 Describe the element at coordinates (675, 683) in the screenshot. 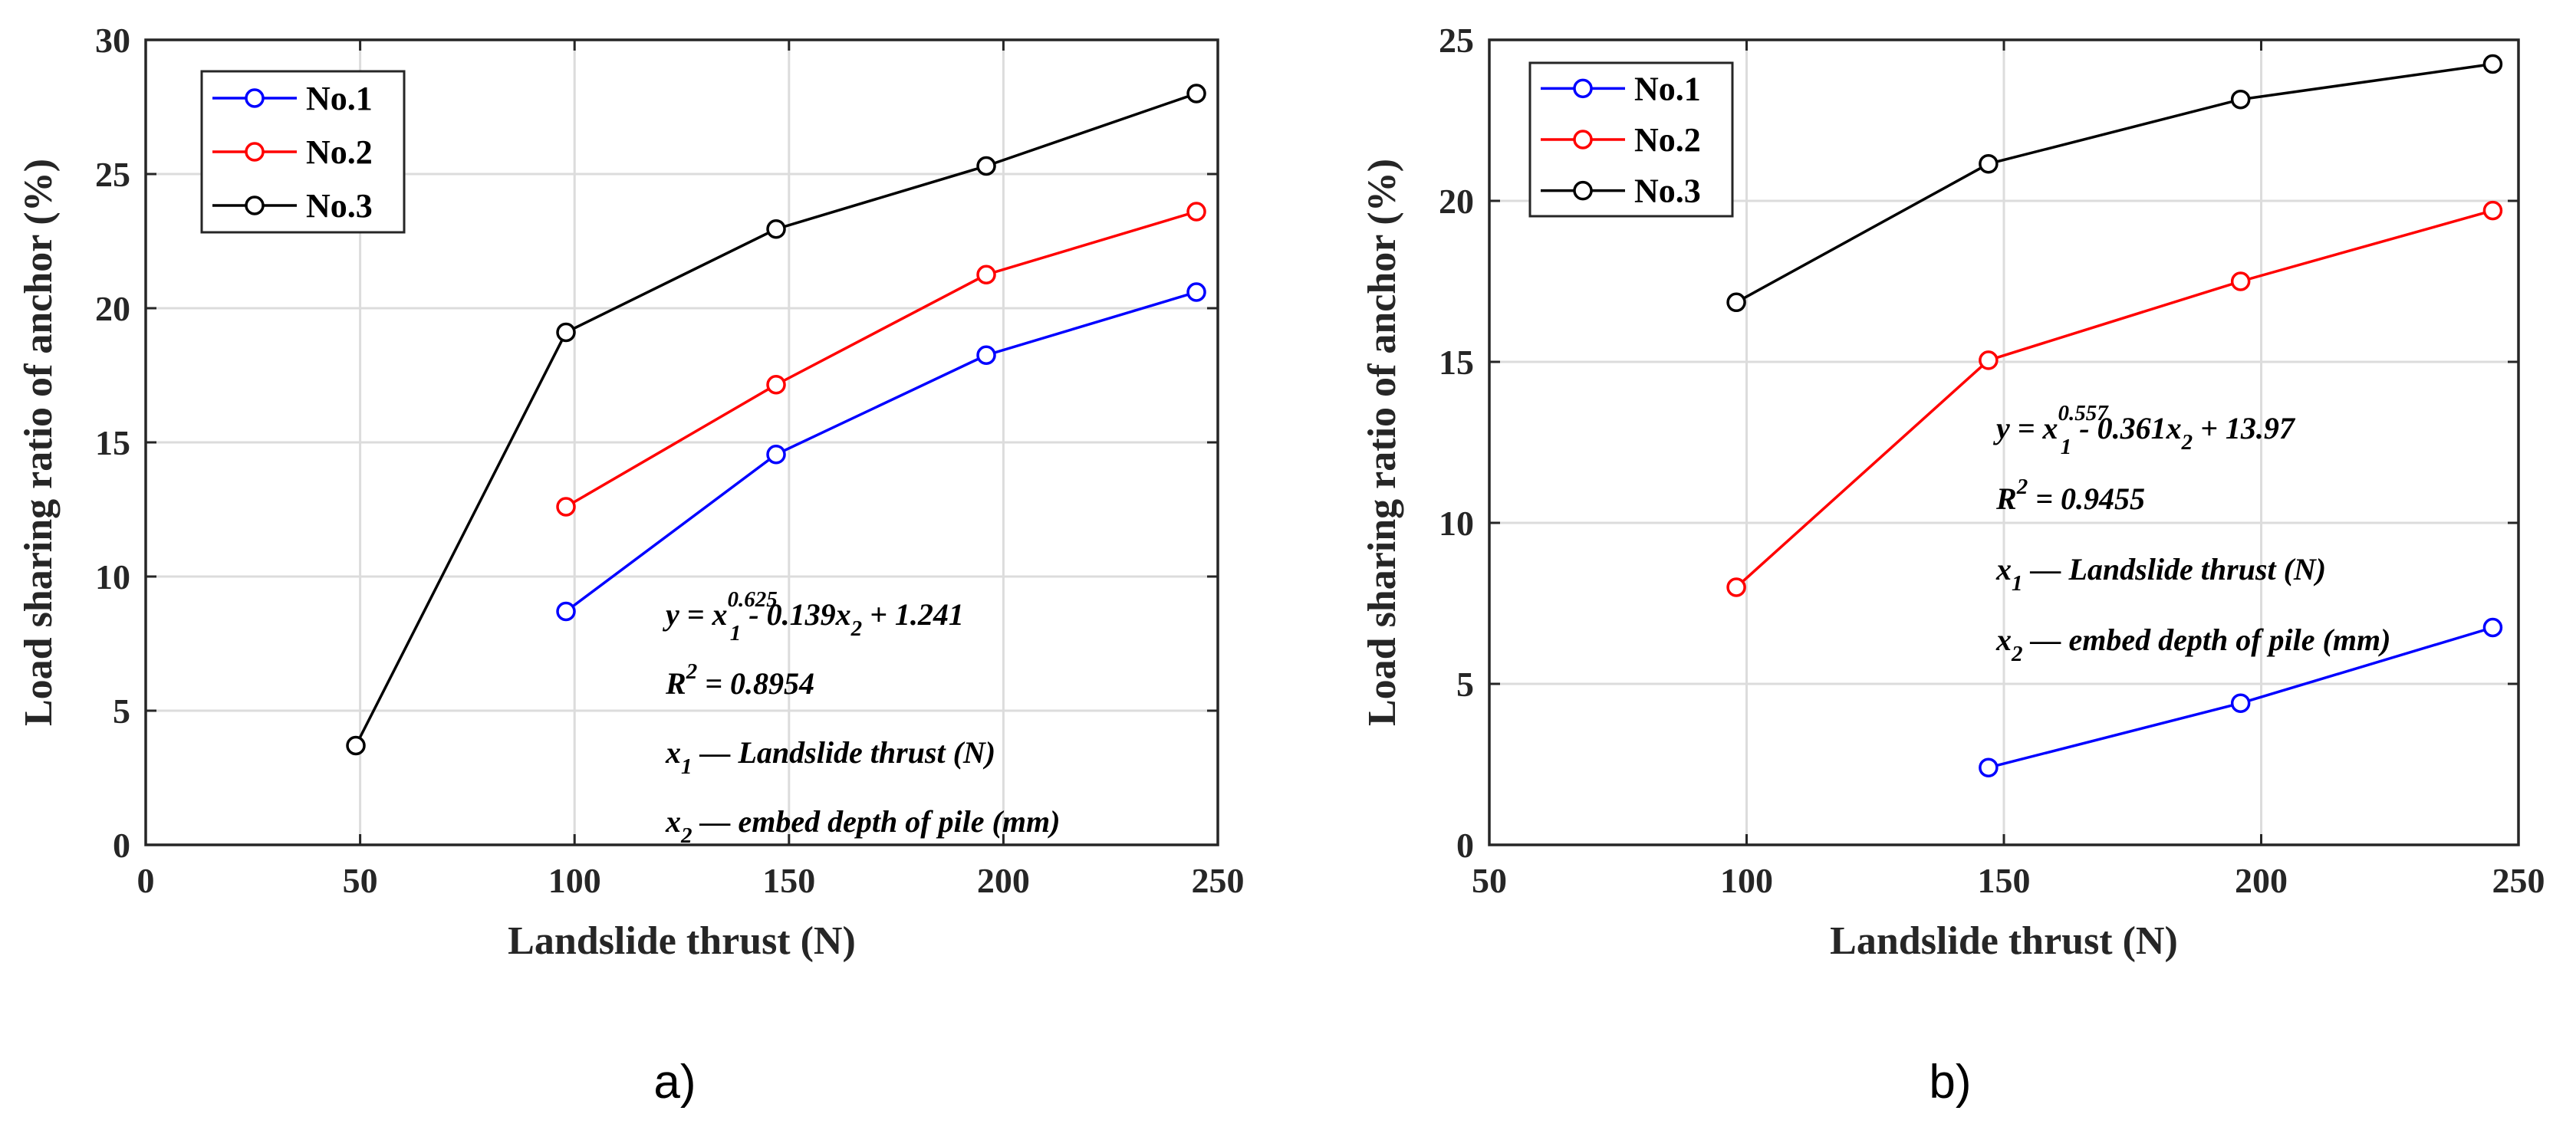

I see `r-squared-part: R` at that location.